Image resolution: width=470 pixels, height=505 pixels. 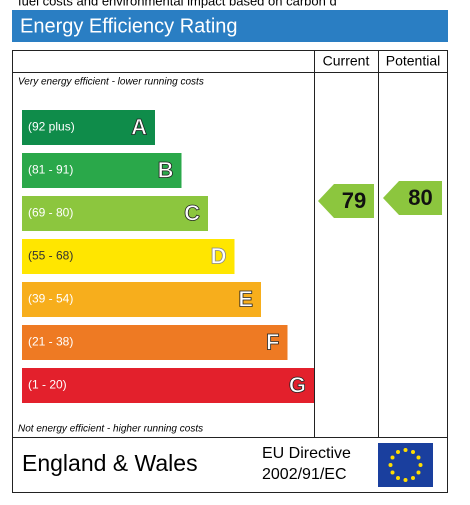 I want to click on band-letter: C, so click(x=192, y=212).